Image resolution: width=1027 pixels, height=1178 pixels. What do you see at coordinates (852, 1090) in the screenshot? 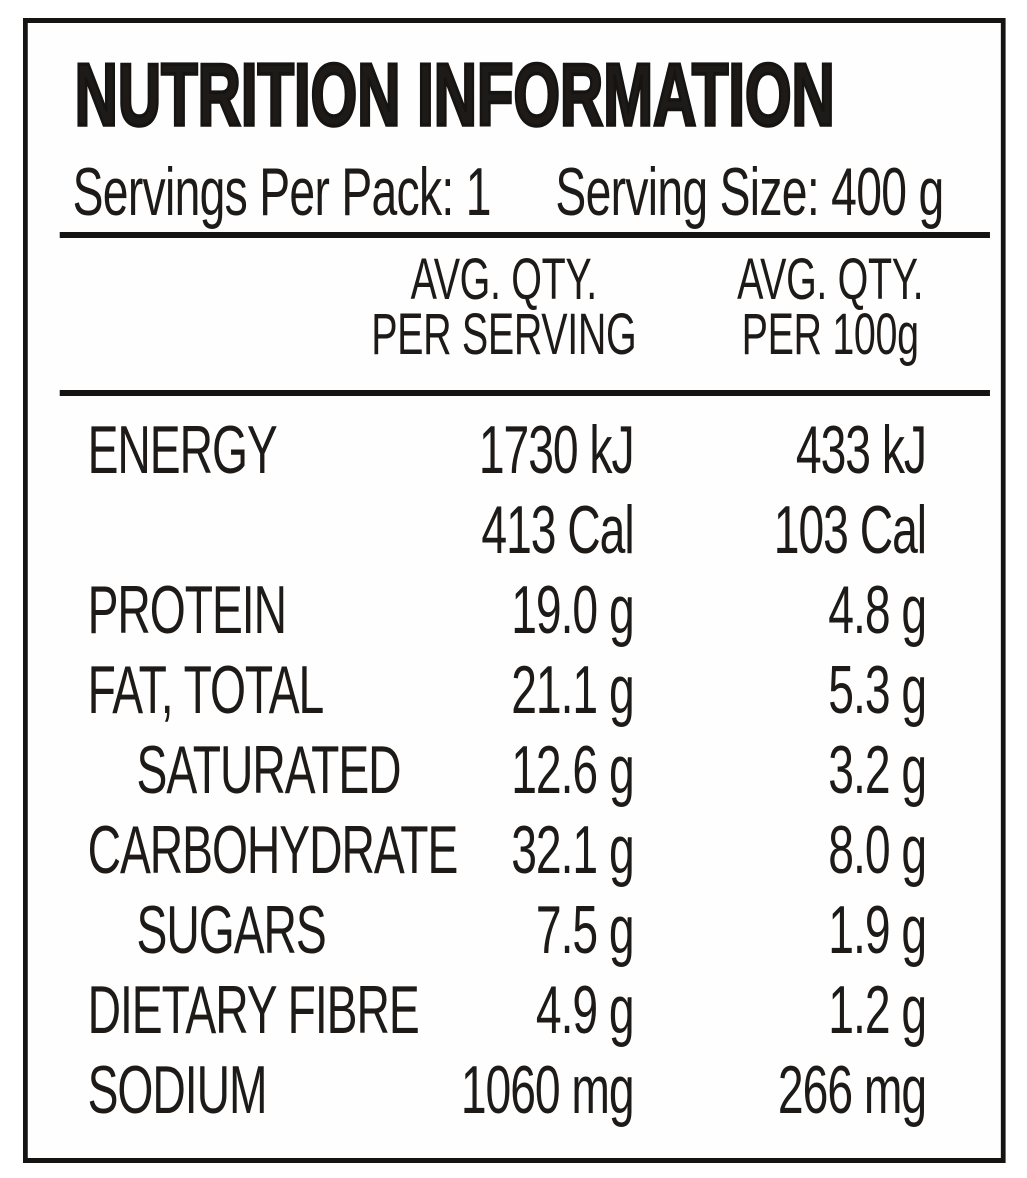
I see `row-per-100g: 266 mg` at bounding box center [852, 1090].